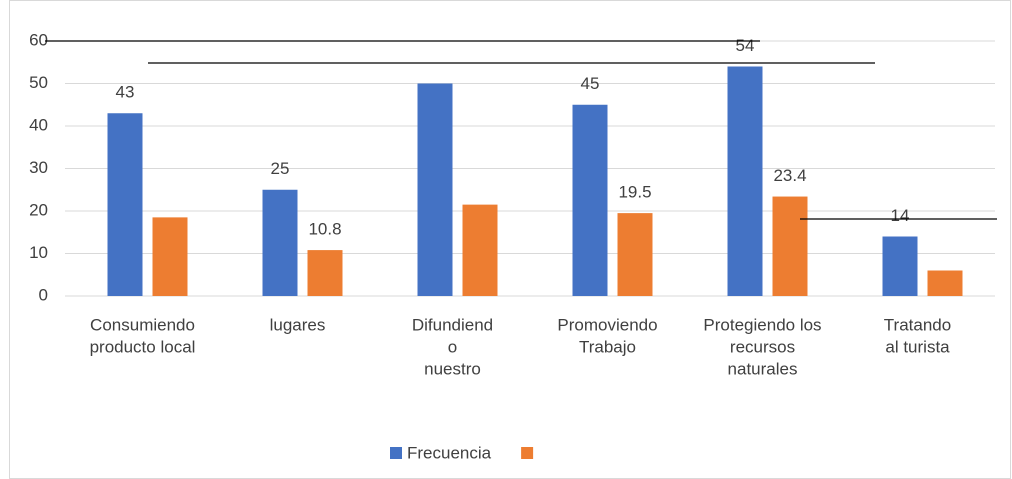 The height and width of the screenshot is (479, 1012). Describe the element at coordinates (762, 346) in the screenshot. I see `x-tick-label: recursos` at that location.